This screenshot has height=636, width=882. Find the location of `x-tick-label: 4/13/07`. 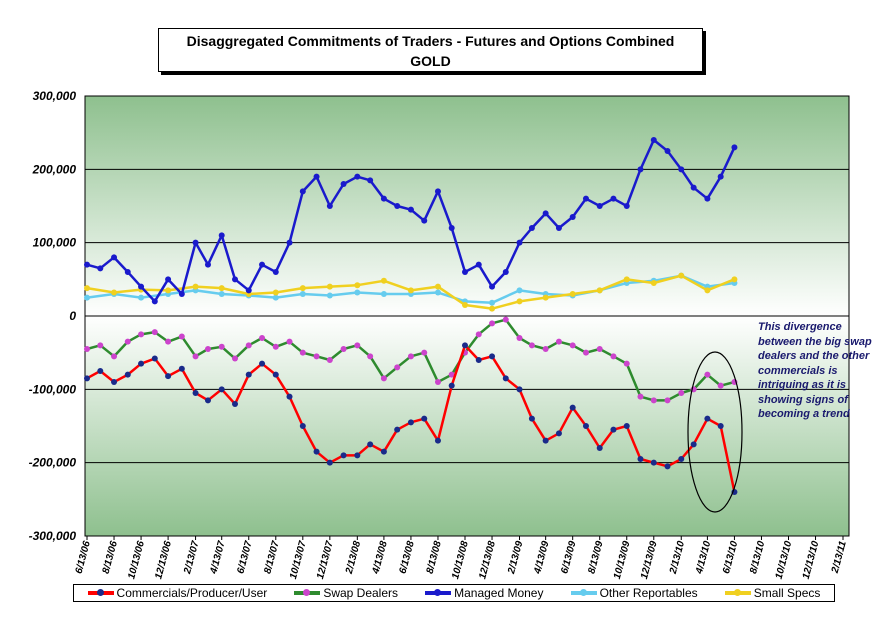

x-tick-label: 4/13/07 is located at coordinates (218, 558).